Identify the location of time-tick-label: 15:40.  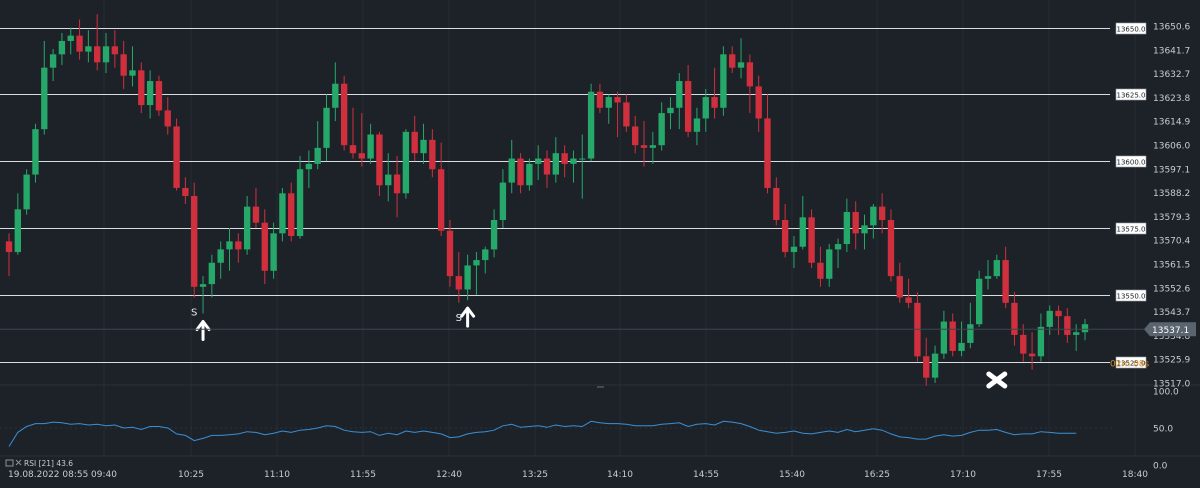
(792, 475).